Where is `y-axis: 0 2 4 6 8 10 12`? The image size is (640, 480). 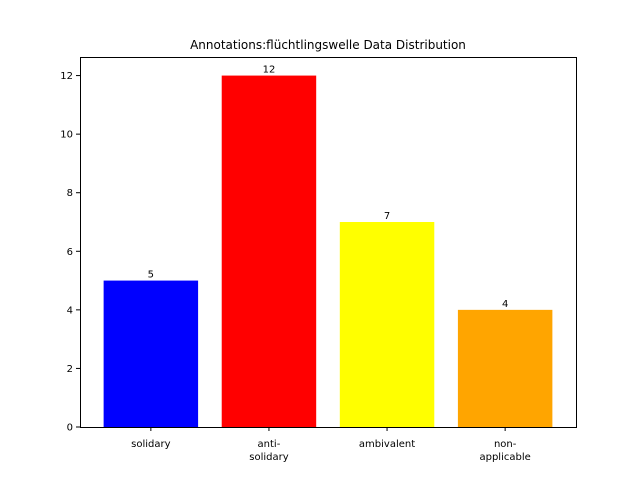 y-axis: 0 2 4 6 8 10 12 is located at coordinates (70, 252).